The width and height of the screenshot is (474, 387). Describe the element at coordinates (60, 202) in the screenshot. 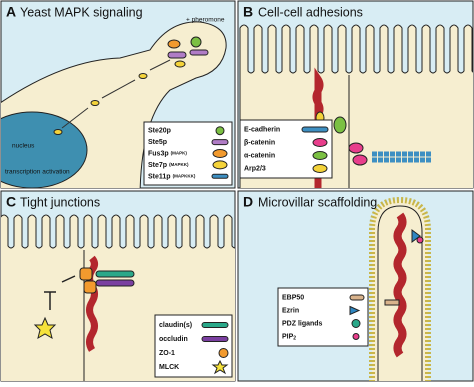

I see `panel-title: Tight junctions` at that location.